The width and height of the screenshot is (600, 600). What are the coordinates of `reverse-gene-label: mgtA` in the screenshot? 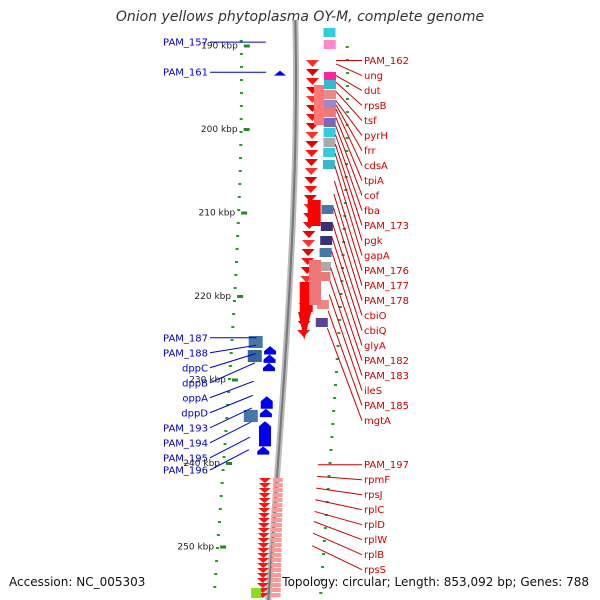 It's located at (377, 421).